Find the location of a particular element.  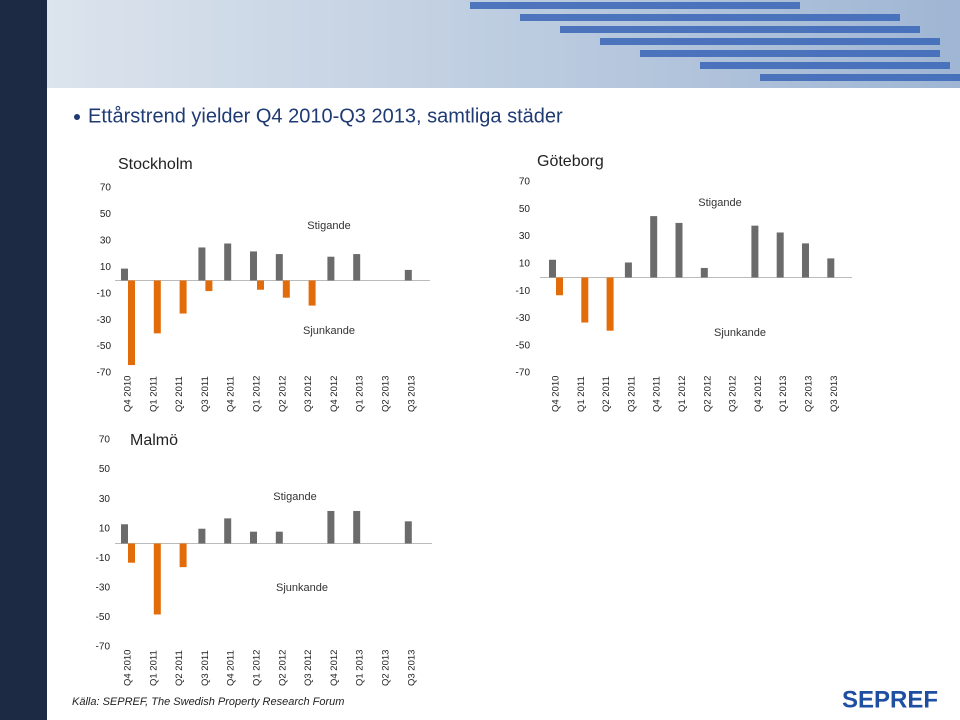

header-decoration is located at coordinates (715, 41).